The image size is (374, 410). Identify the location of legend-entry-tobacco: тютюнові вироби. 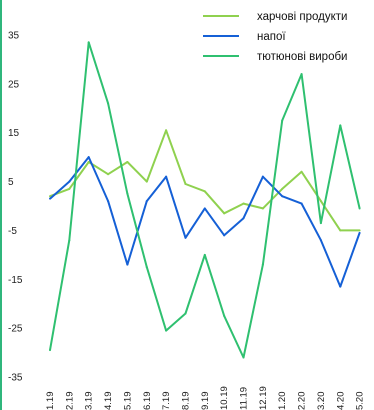
(275, 57).